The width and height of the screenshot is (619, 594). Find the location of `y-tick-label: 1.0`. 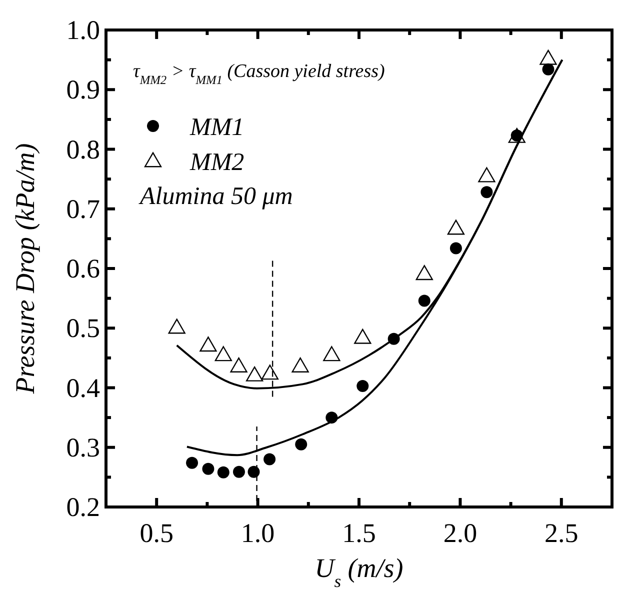

y-tick-label: 1.0 is located at coordinates (83, 30).